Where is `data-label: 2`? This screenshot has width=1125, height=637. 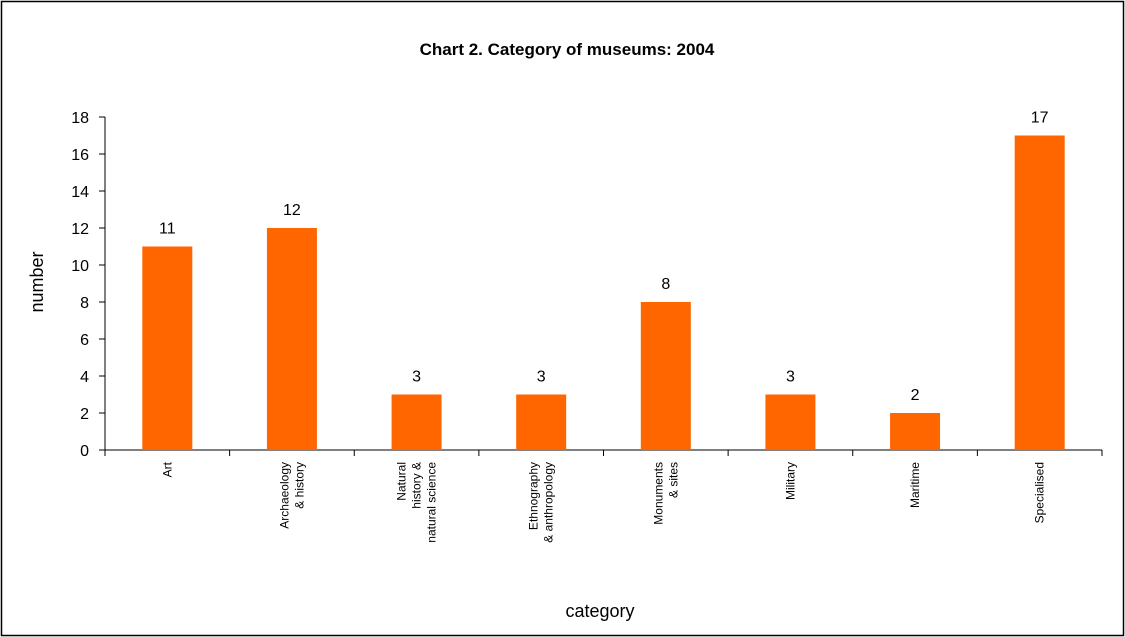
data-label: 2 is located at coordinates (915, 395).